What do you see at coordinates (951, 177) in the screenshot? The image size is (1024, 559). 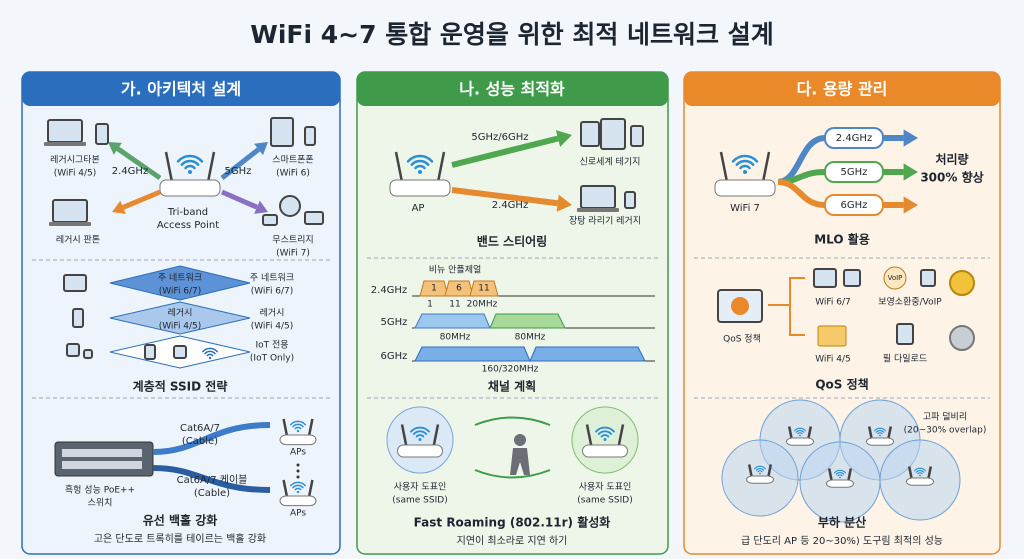 I see `label: 300% 향상` at bounding box center [951, 177].